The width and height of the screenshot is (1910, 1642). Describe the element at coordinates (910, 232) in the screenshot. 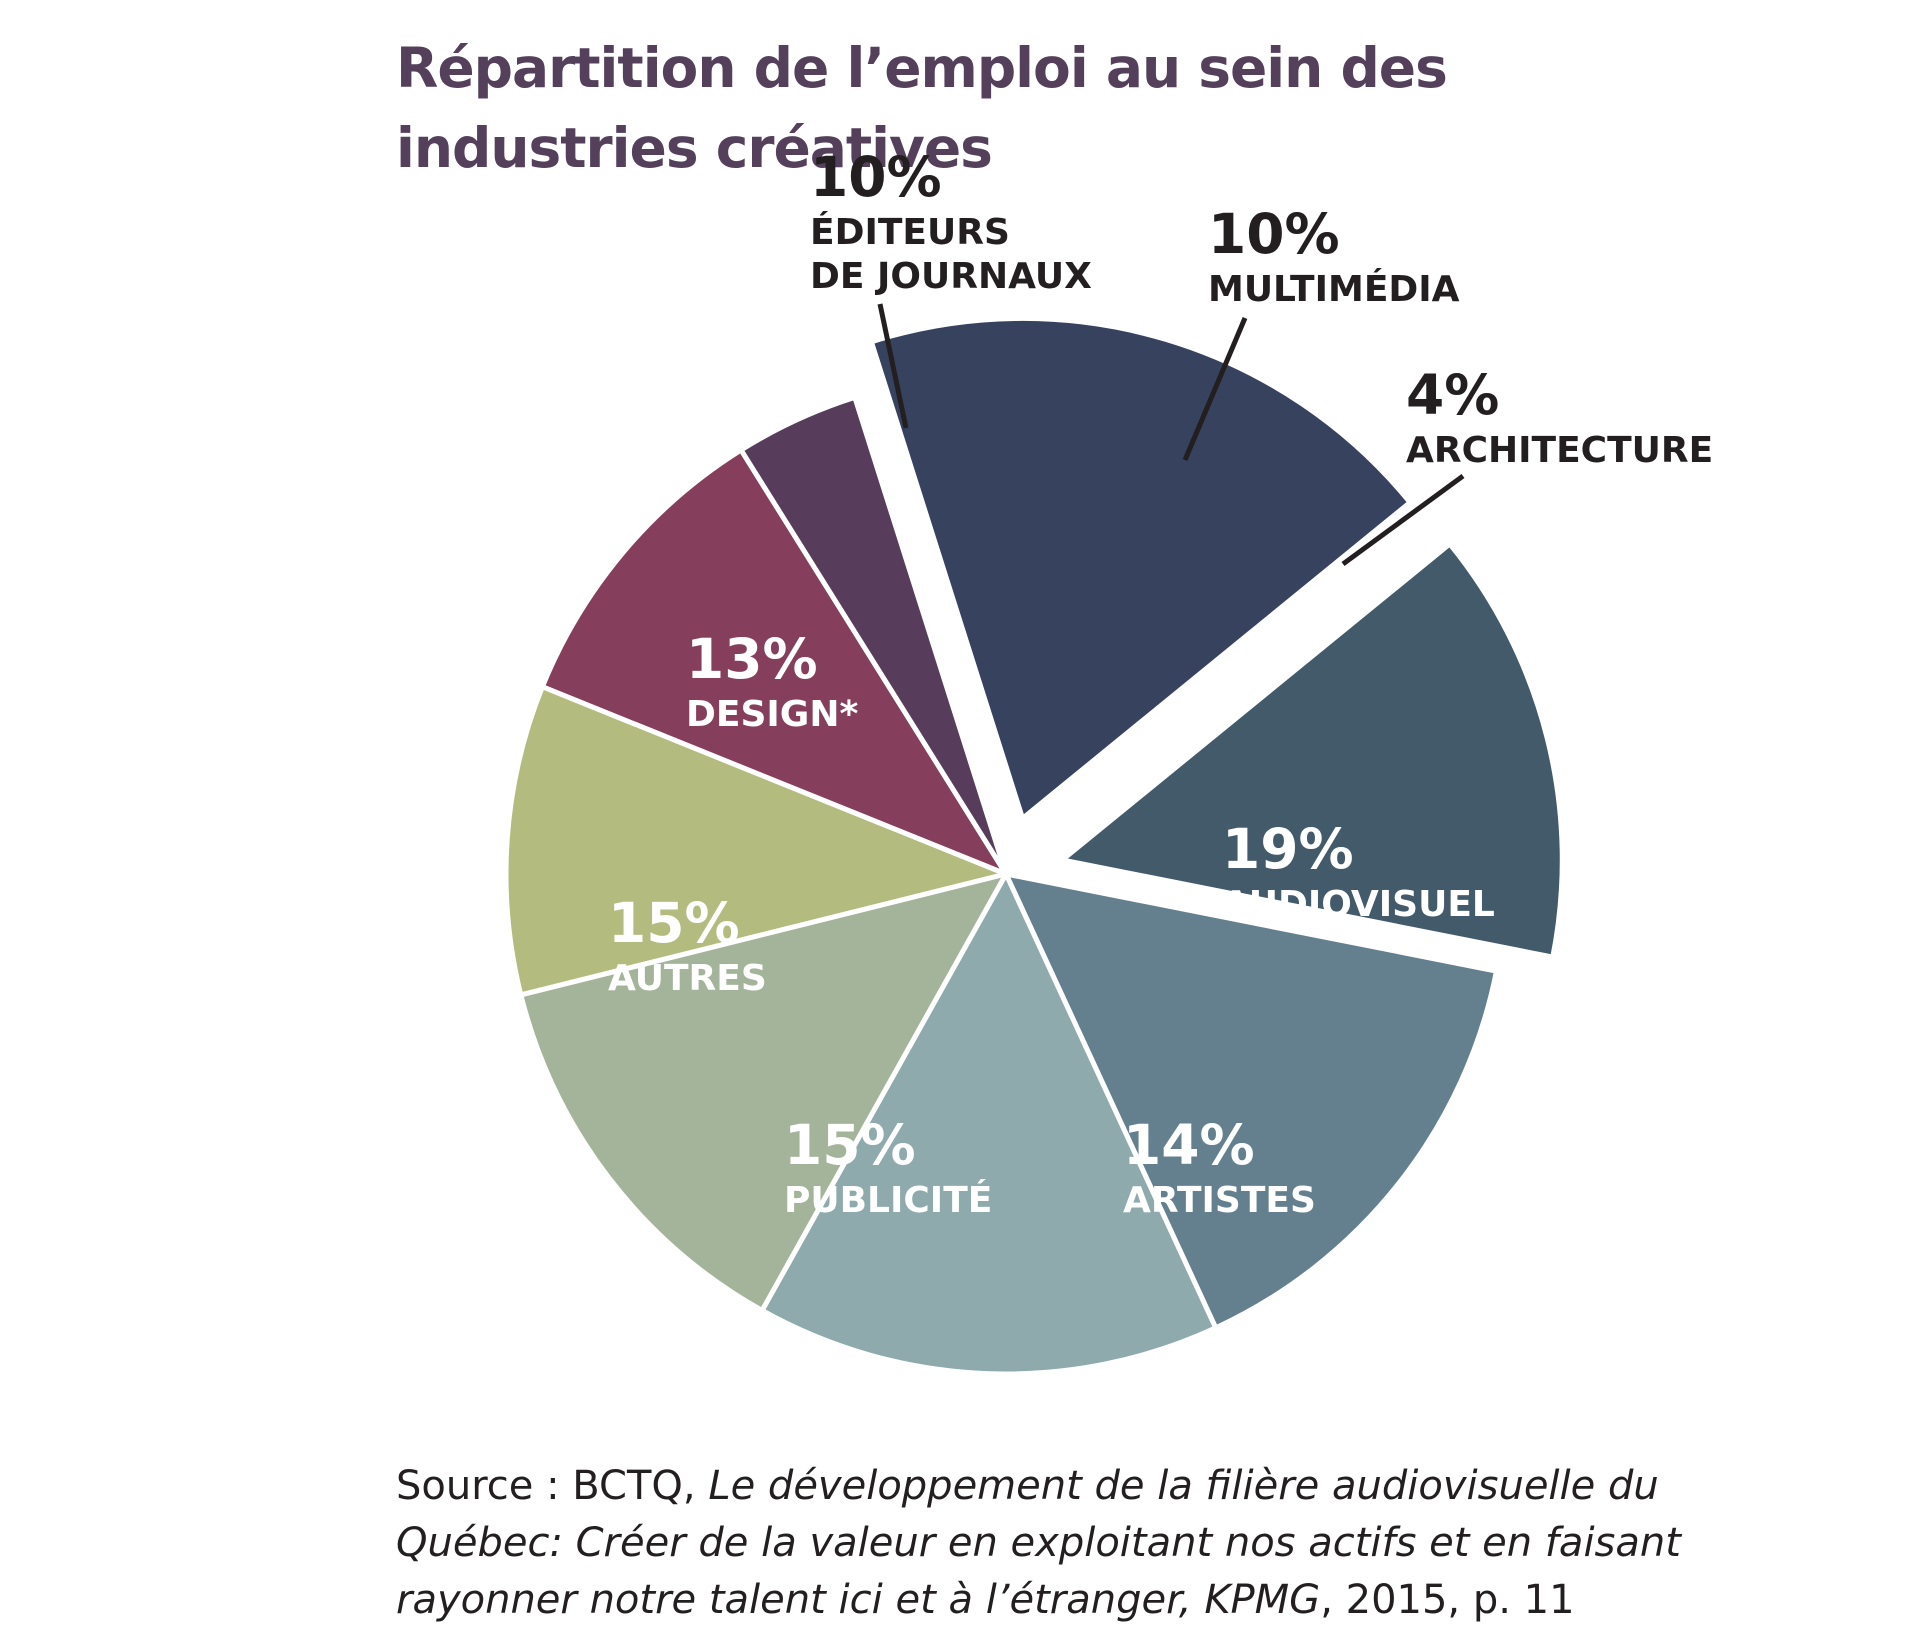

I see `slice-label-editeurs-de-journaux-line-1: ÉDITEURS` at that location.